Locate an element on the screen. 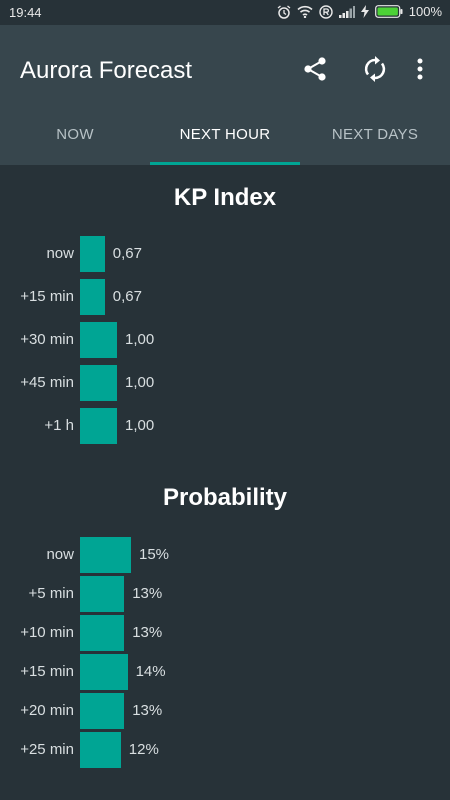  kp-row-label: +1 h is located at coordinates (59, 425).